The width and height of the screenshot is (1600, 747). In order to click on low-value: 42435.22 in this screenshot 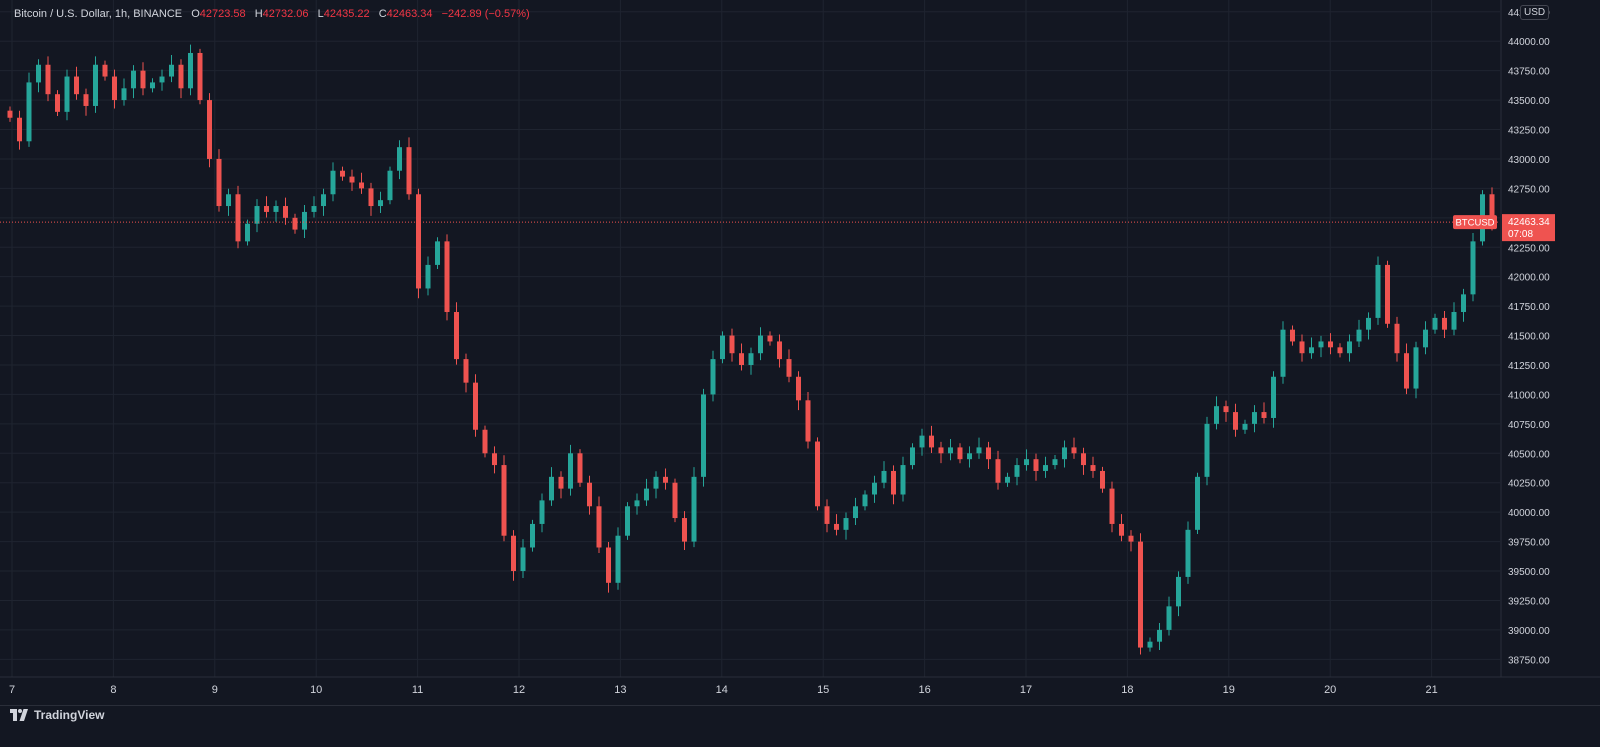, I will do `click(346, 14)`.